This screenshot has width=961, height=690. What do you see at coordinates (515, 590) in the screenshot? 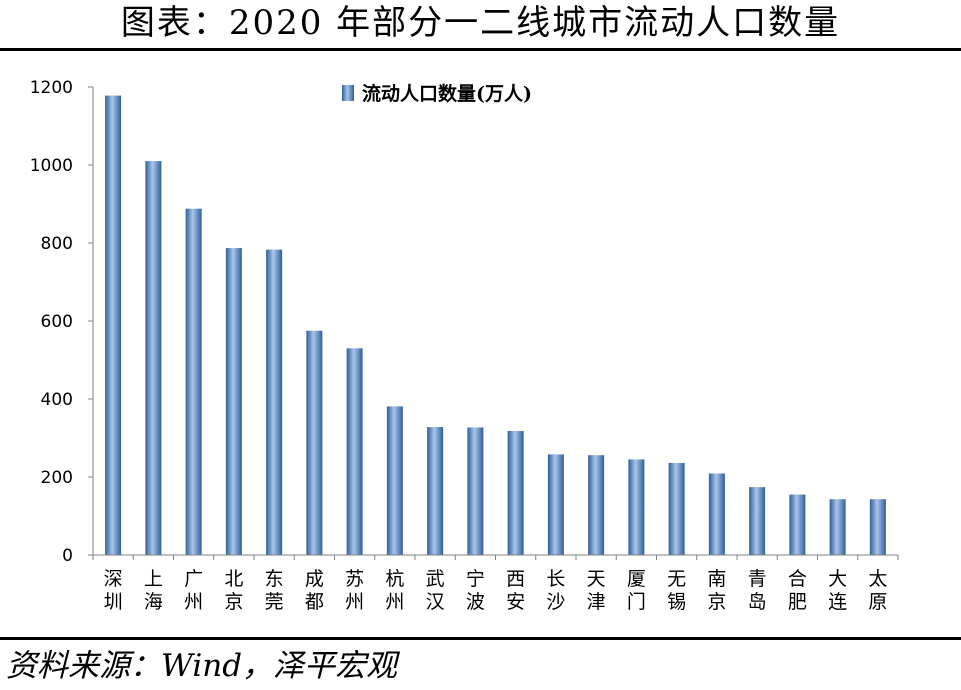
I see `x-tick-label: 西安` at bounding box center [515, 590].